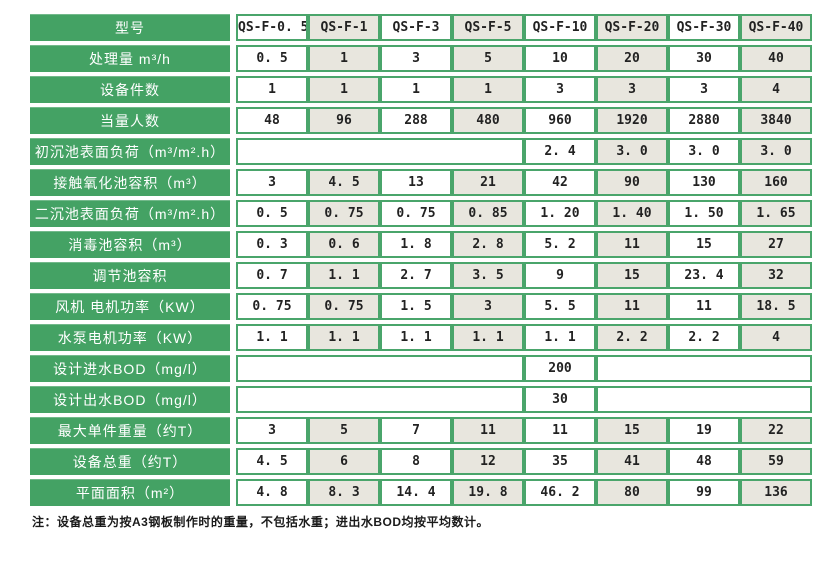  What do you see at coordinates (776, 120) in the screenshot?
I see `data-cell: 3840` at bounding box center [776, 120].